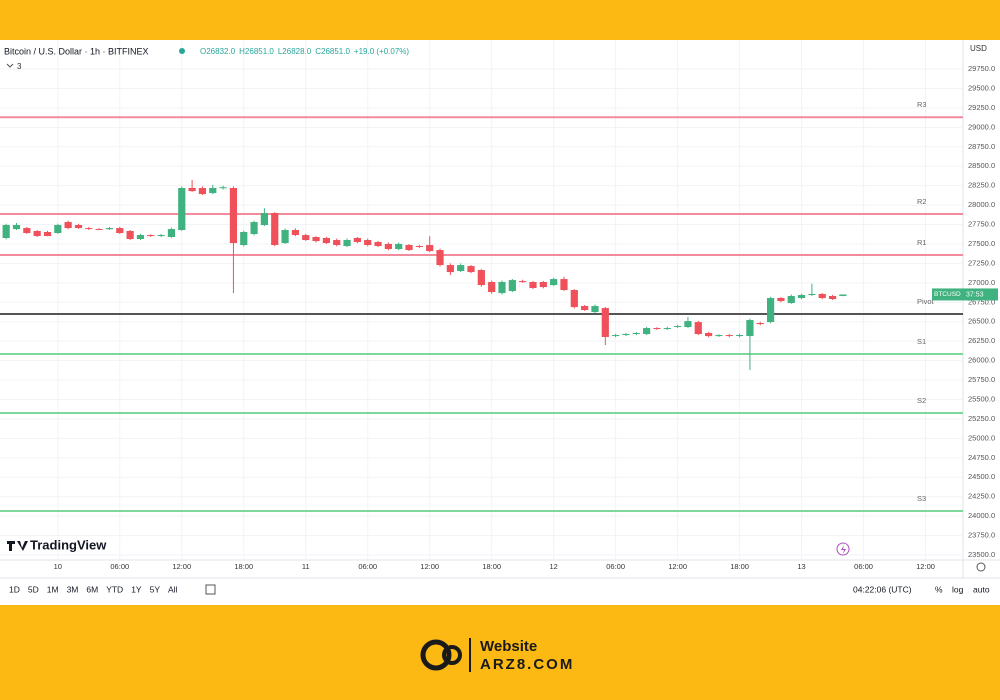  I want to click on watermark-logo, so click(17, 546).